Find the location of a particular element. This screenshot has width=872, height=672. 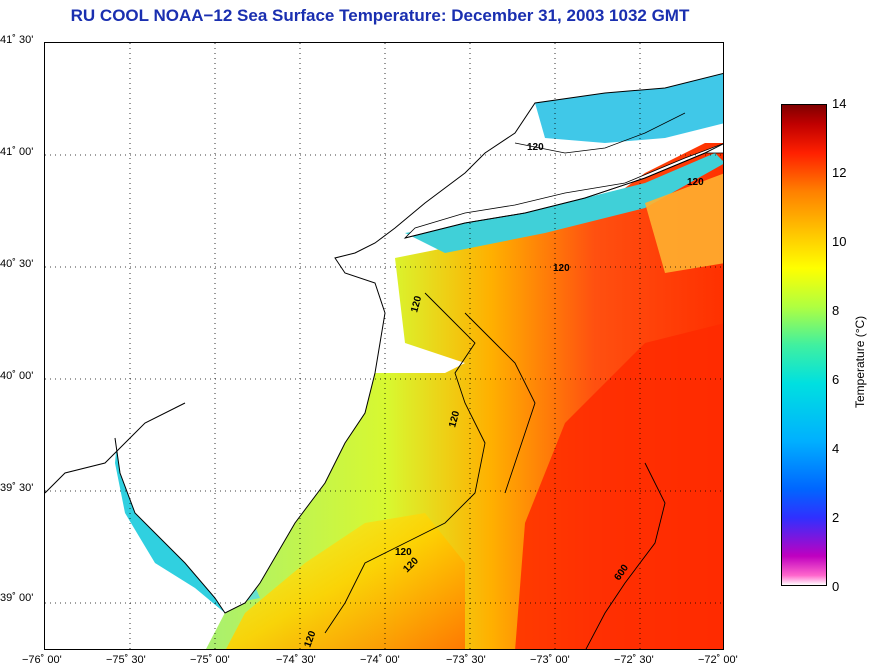

x-tick-label: −73˚ 30' is located at coordinates (466, 660).